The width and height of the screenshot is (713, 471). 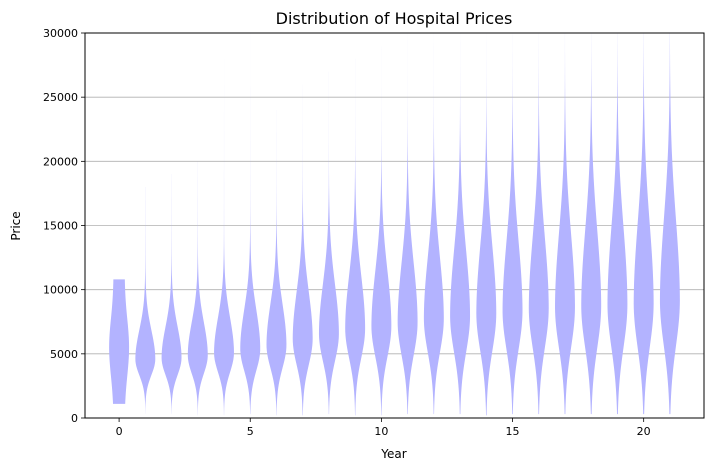 I want to click on x-tick-label-2: 10, so click(x=381, y=431).